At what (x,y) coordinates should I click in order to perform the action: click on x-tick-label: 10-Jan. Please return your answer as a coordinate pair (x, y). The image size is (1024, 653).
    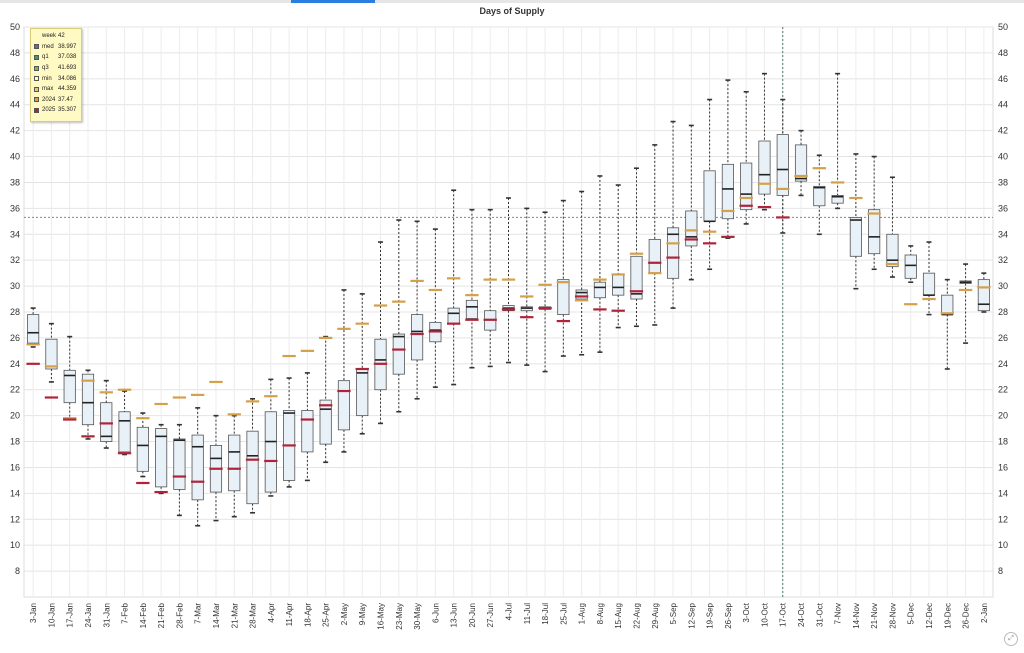
    Looking at the image, I should click on (51, 615).